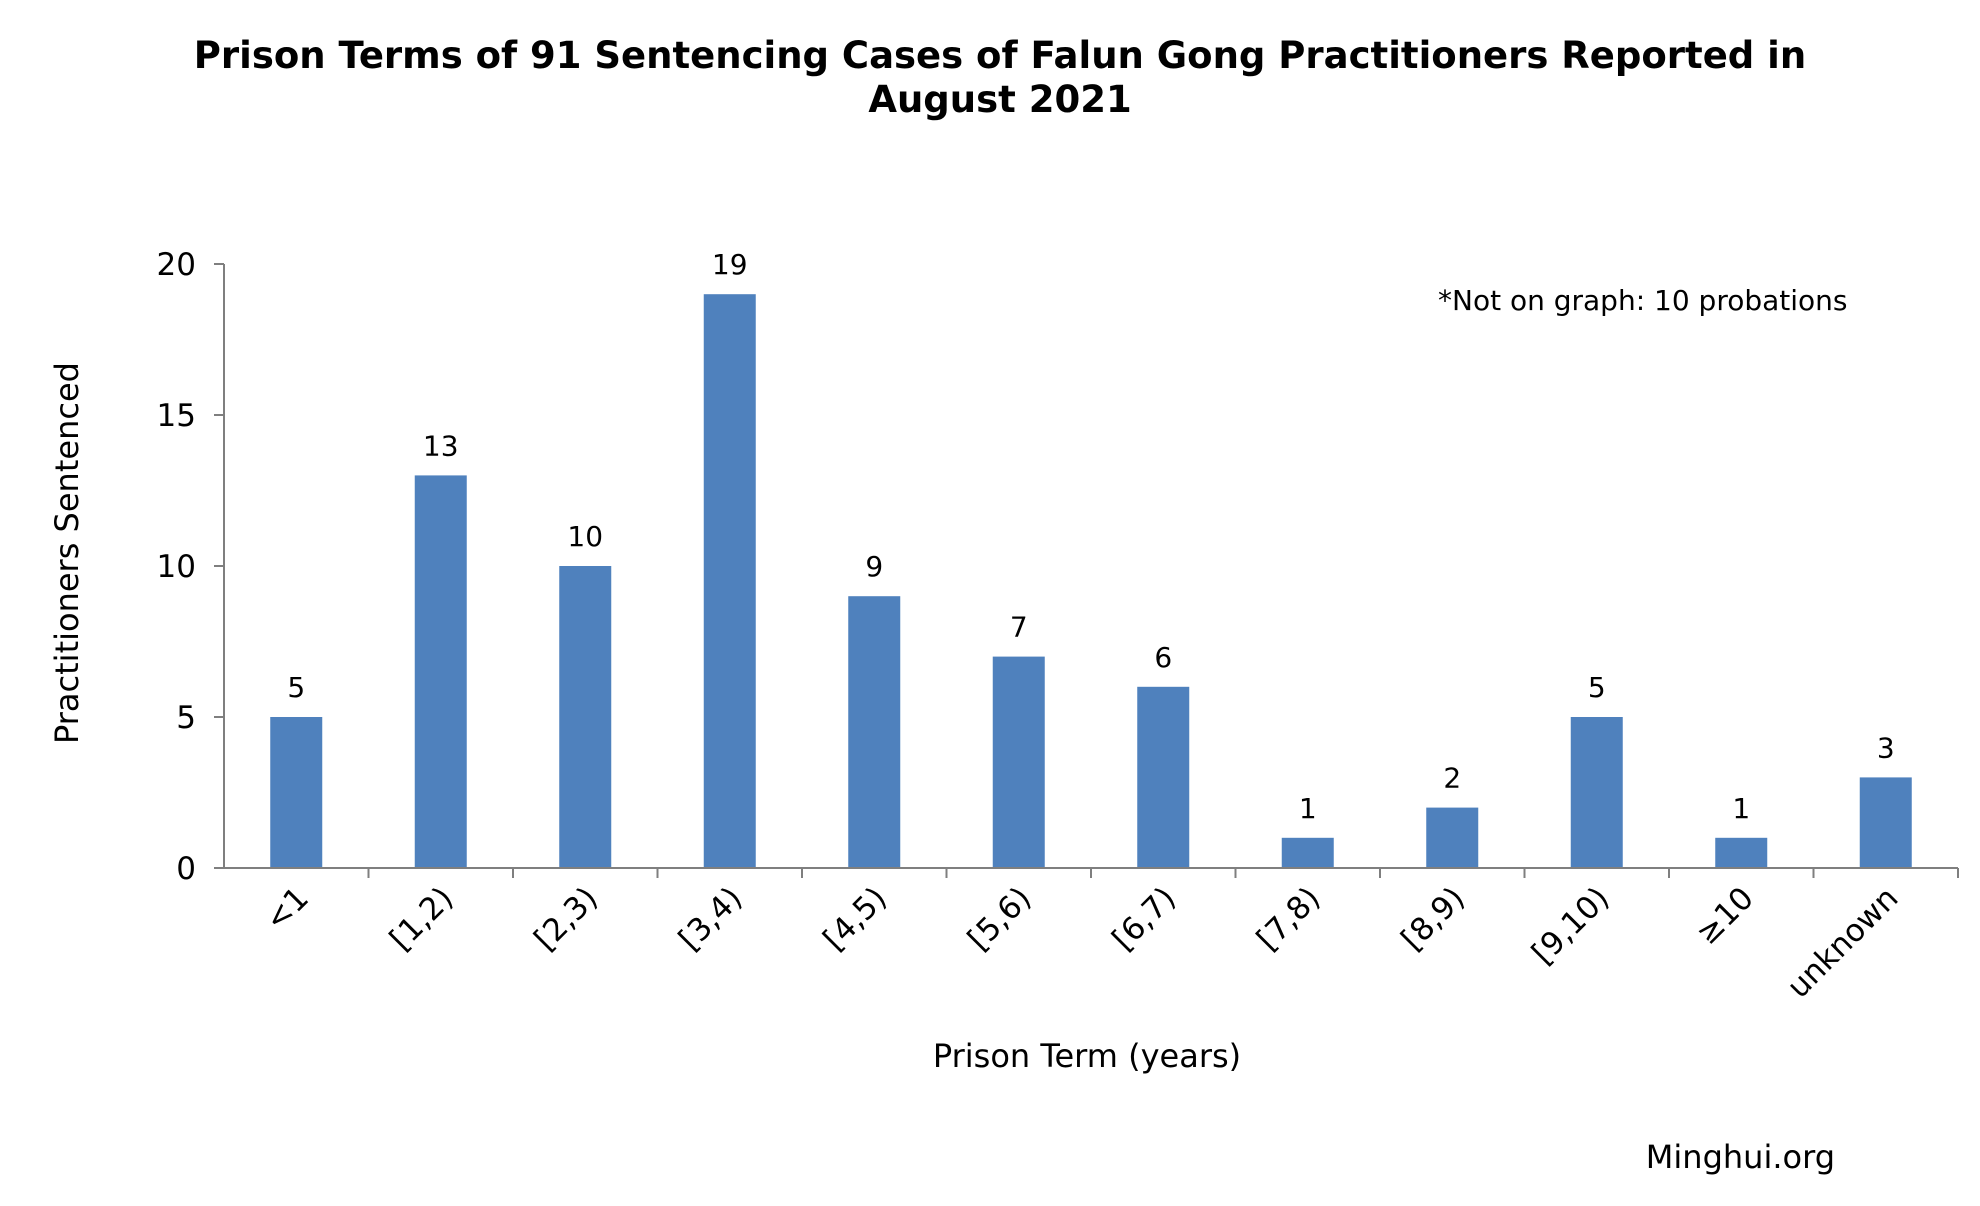 The image size is (1980, 1206). What do you see at coordinates (441, 445) in the screenshot?
I see `data-label: 13` at bounding box center [441, 445].